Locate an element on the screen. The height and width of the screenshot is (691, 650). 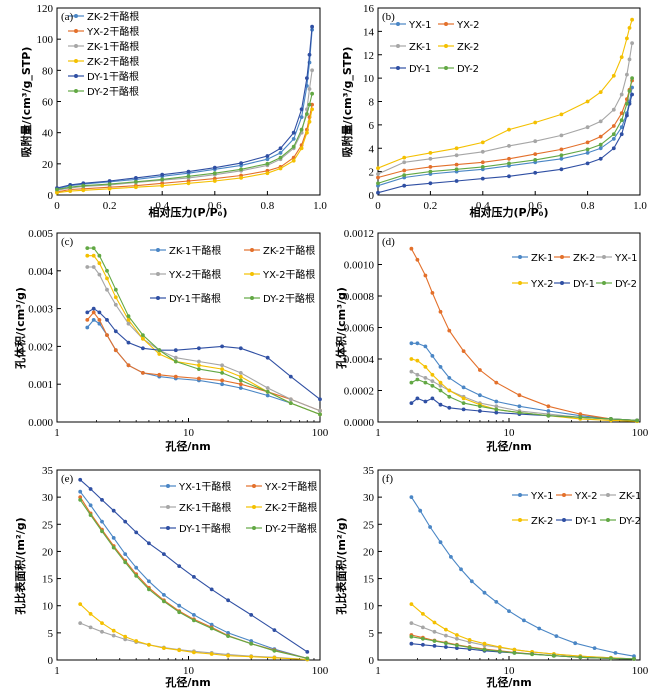
y-axis-title: 孔比表面积/(m²/g) is located at coordinates (20, 565).